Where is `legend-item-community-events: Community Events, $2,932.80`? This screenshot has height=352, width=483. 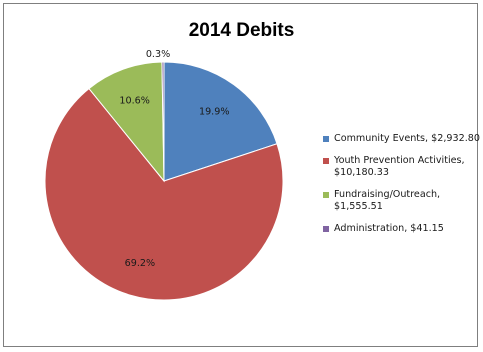
legend-item-community-events: Community Events, $2,932.80 is located at coordinates (403, 139).